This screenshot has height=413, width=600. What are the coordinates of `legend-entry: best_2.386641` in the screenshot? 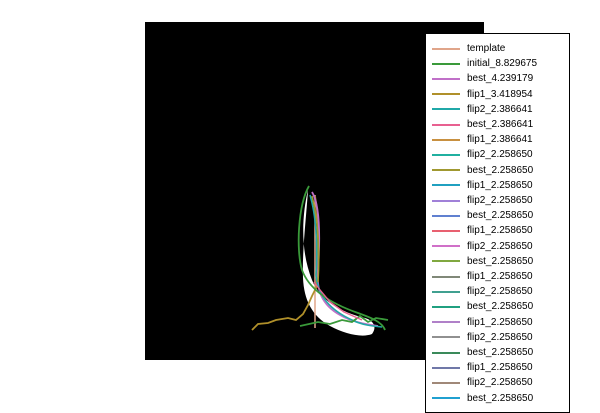 It's located at (500, 124).